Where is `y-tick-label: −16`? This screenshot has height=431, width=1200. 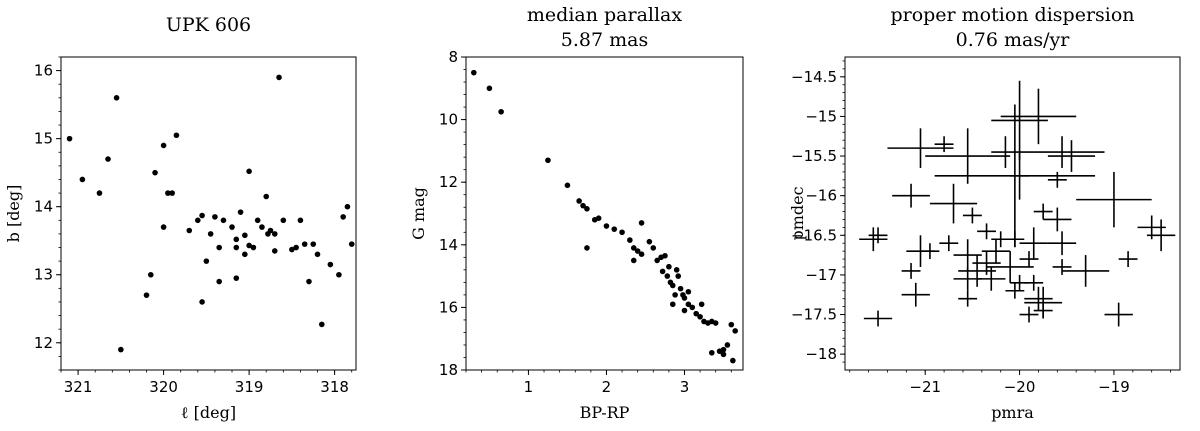
y-tick-label: −16 is located at coordinates (821, 196).